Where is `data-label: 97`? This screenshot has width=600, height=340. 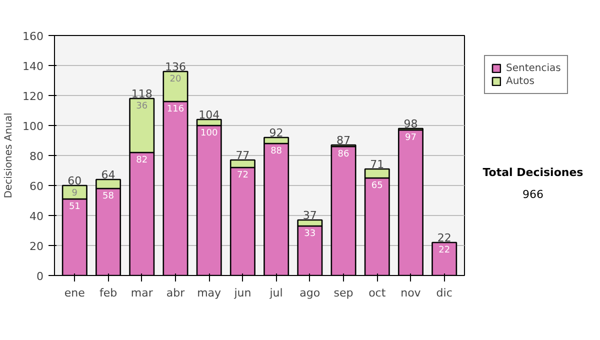
data-label: 97 is located at coordinates (410, 138).